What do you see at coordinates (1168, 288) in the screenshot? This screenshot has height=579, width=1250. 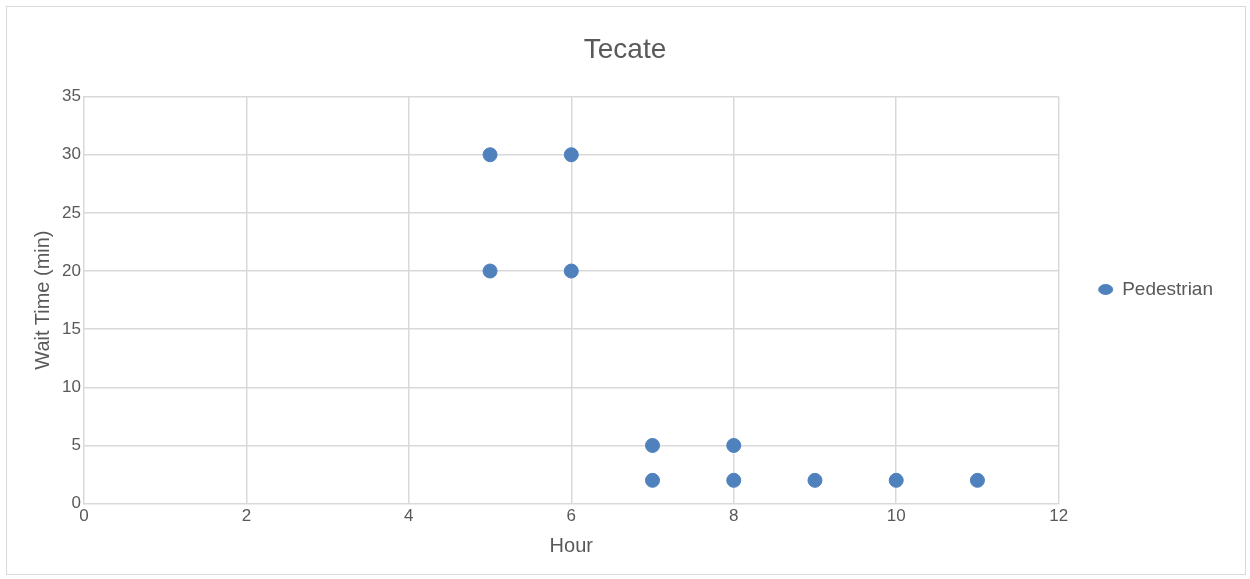 I see `legend-label: Pedestrian` at bounding box center [1168, 288].